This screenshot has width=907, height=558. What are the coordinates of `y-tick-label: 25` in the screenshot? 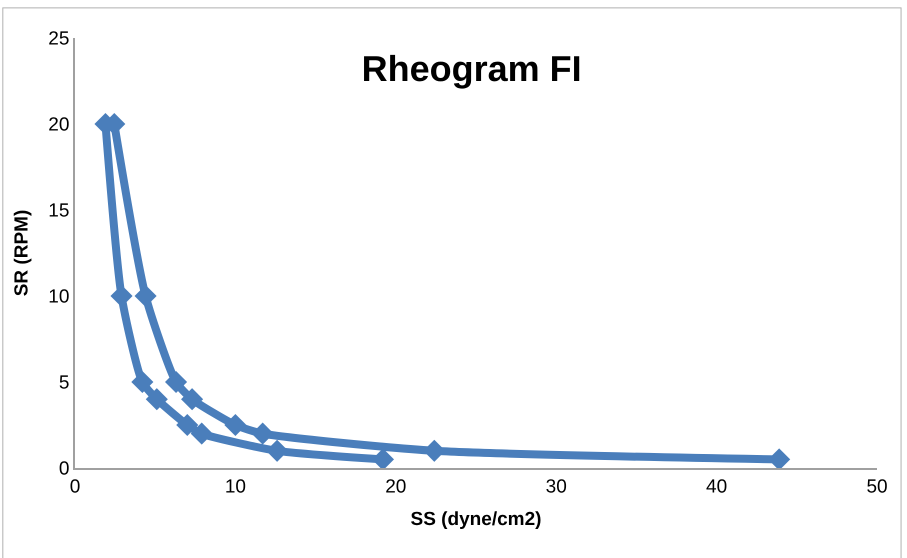 It's located at (59, 39).